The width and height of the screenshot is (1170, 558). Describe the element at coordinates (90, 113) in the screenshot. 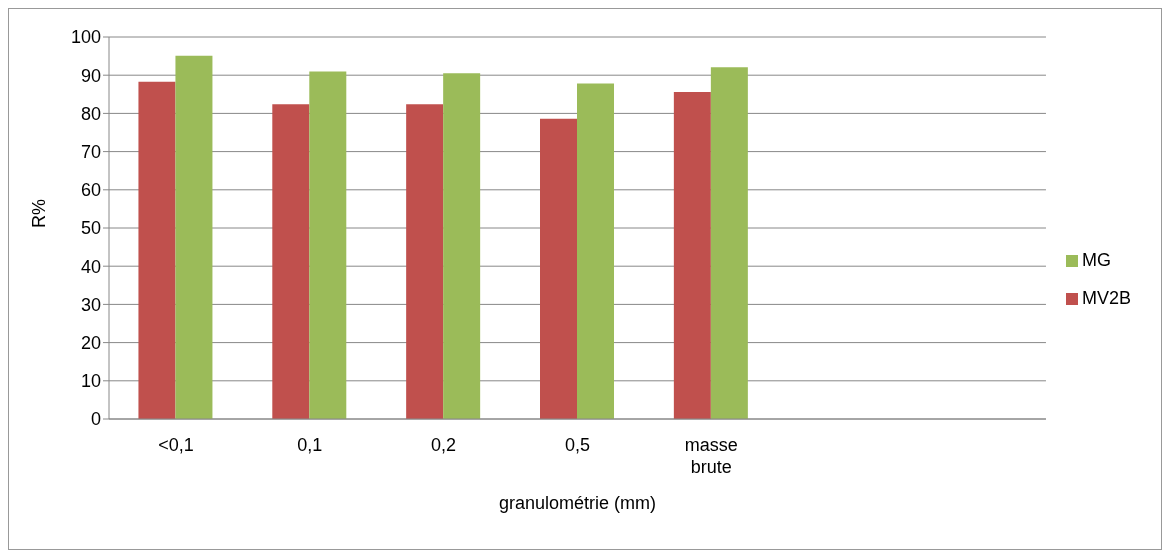

I see `y-tick-label: 80` at that location.